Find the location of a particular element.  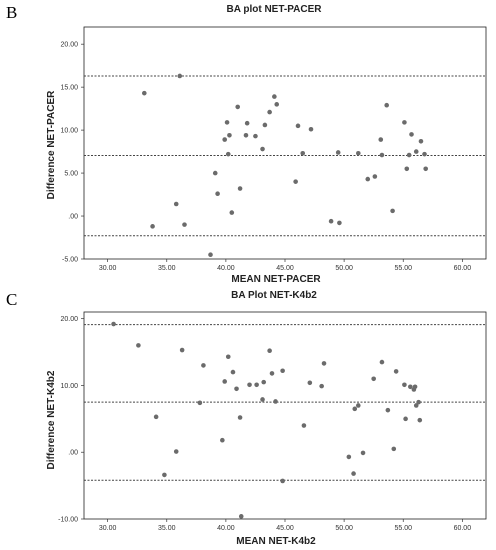

y-tick-label-b-2: 5.00 is located at coordinates (71, 174).